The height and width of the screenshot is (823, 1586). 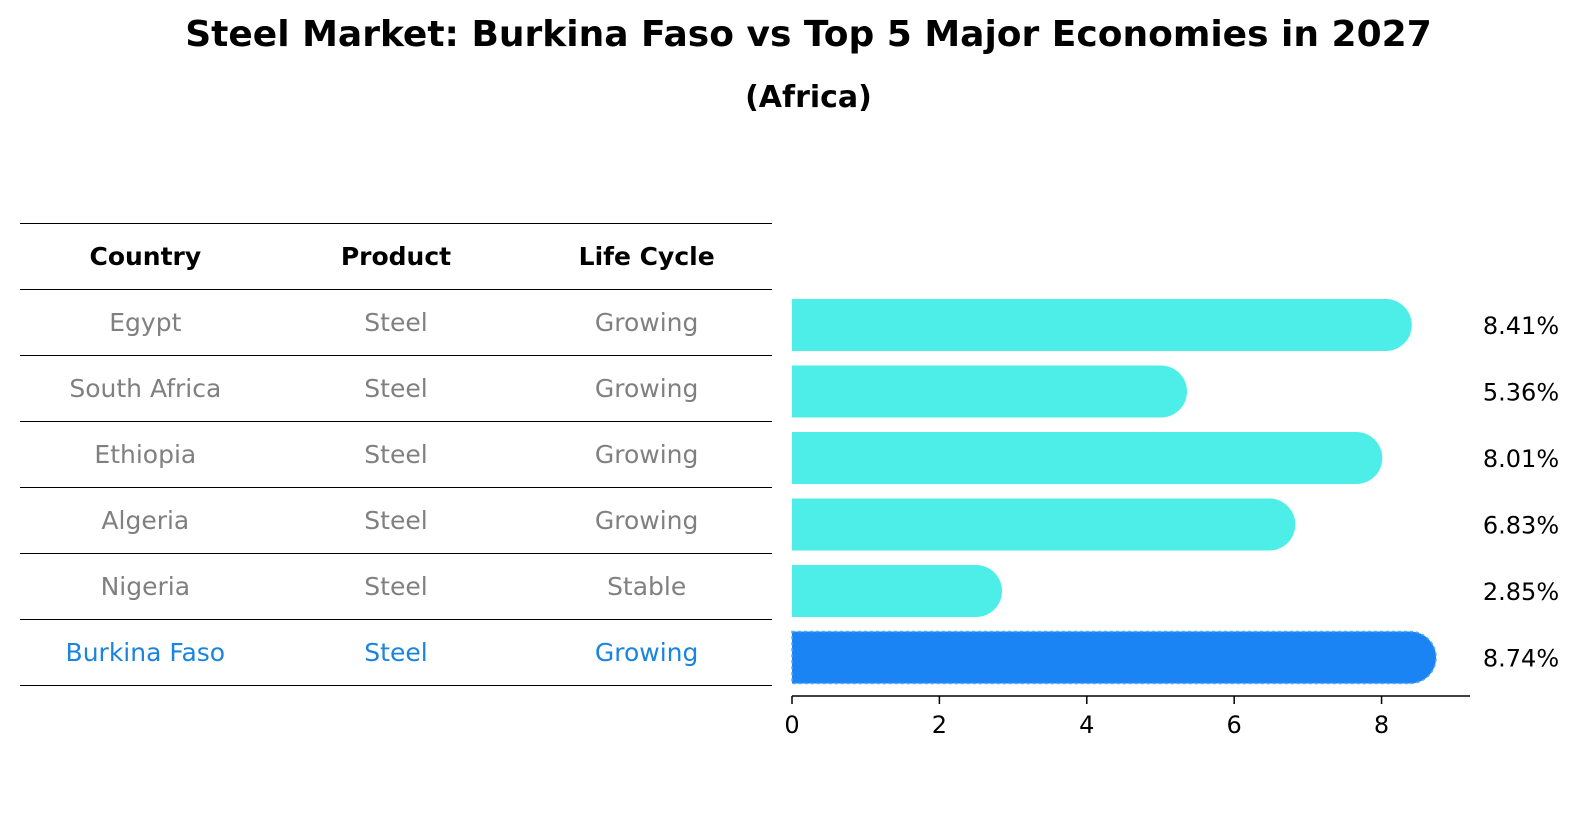 I want to click on cell-country: South Africa, so click(x=145, y=388).